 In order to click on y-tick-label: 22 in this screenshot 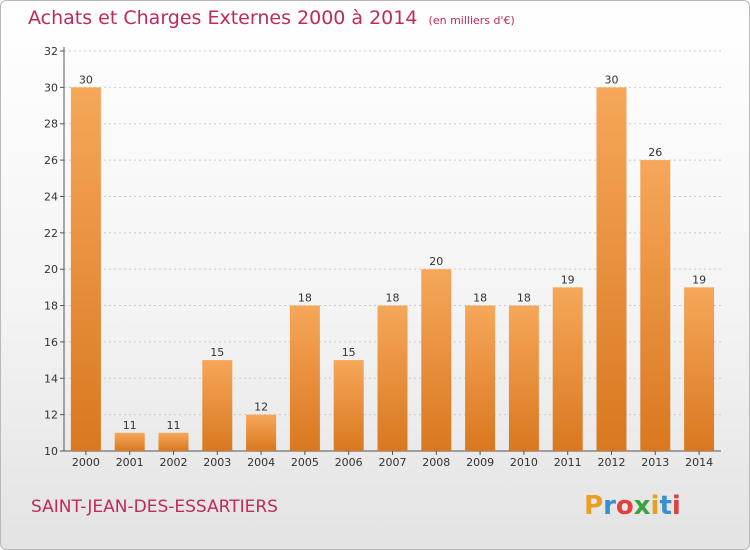, I will do `click(51, 233)`.